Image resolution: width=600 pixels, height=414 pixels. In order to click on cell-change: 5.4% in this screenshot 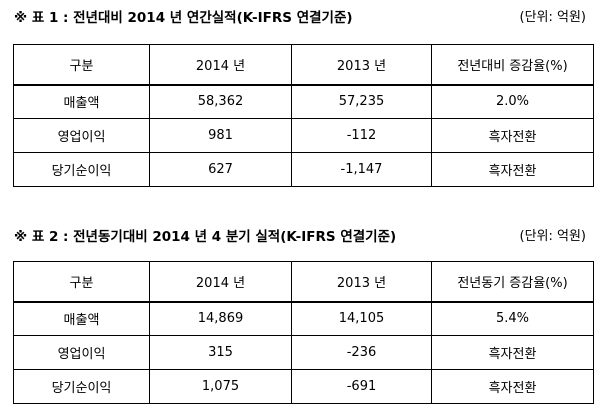, I will do `click(512, 318)`.